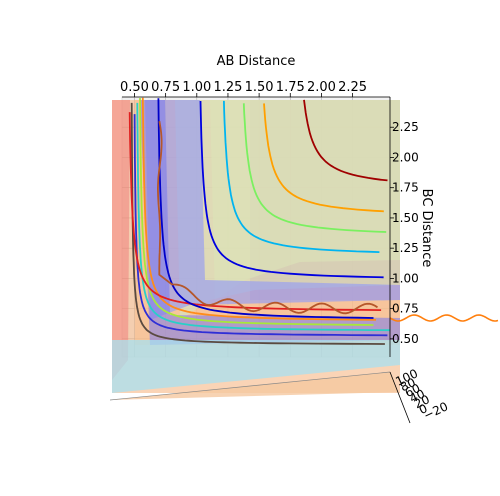  What do you see at coordinates (422, 401) in the screenshot?
I see `z-tick-label: 20` at bounding box center [422, 401].